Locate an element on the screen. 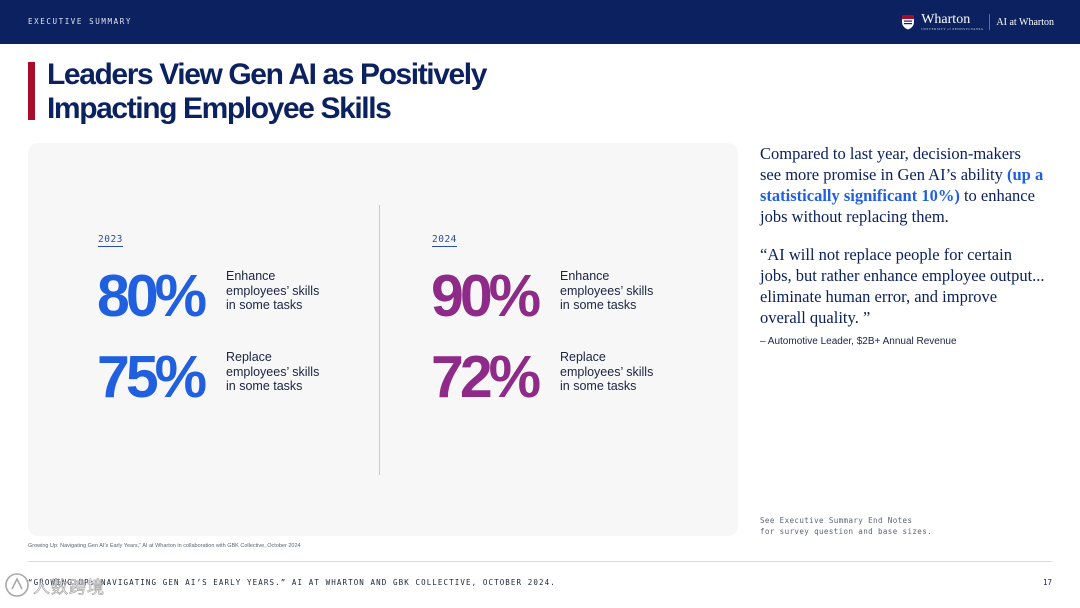 The width and height of the screenshot is (1080, 608). brand-wordmark: Wharton UNIVERSITY of PENNSYLVANIA is located at coordinates (952, 21).